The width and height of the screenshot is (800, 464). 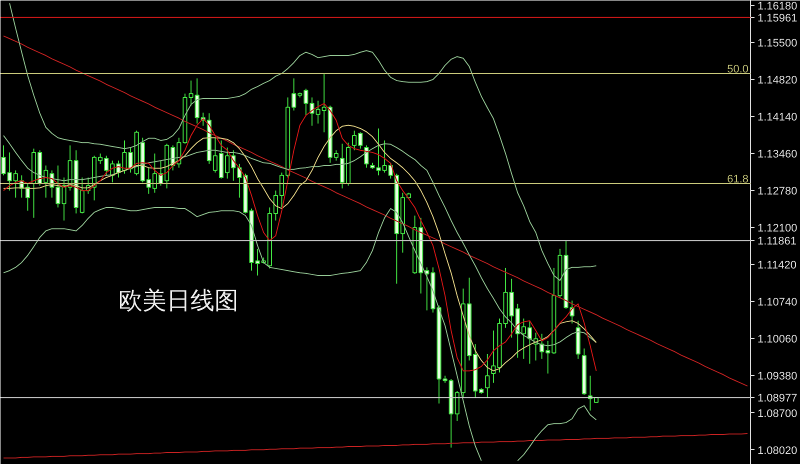 What do you see at coordinates (778, 192) in the screenshot?
I see `y-tick-label: 1.12780` at bounding box center [778, 192].